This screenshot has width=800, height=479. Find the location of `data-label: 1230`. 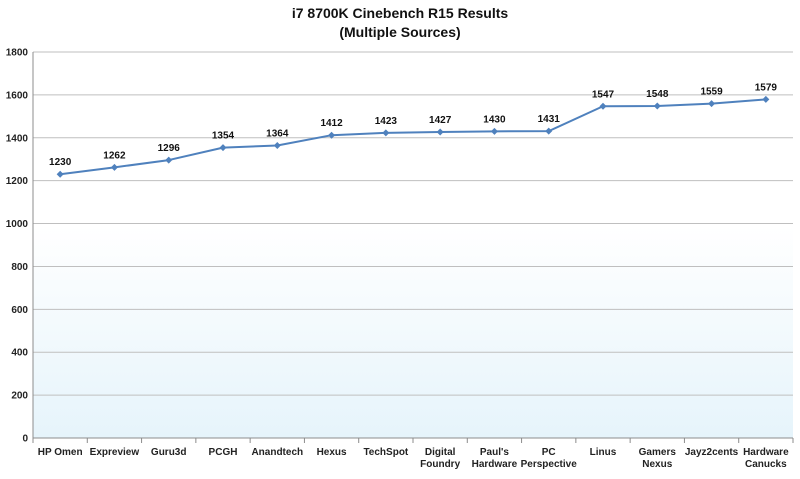

data-label: 1230 is located at coordinates (60, 162).